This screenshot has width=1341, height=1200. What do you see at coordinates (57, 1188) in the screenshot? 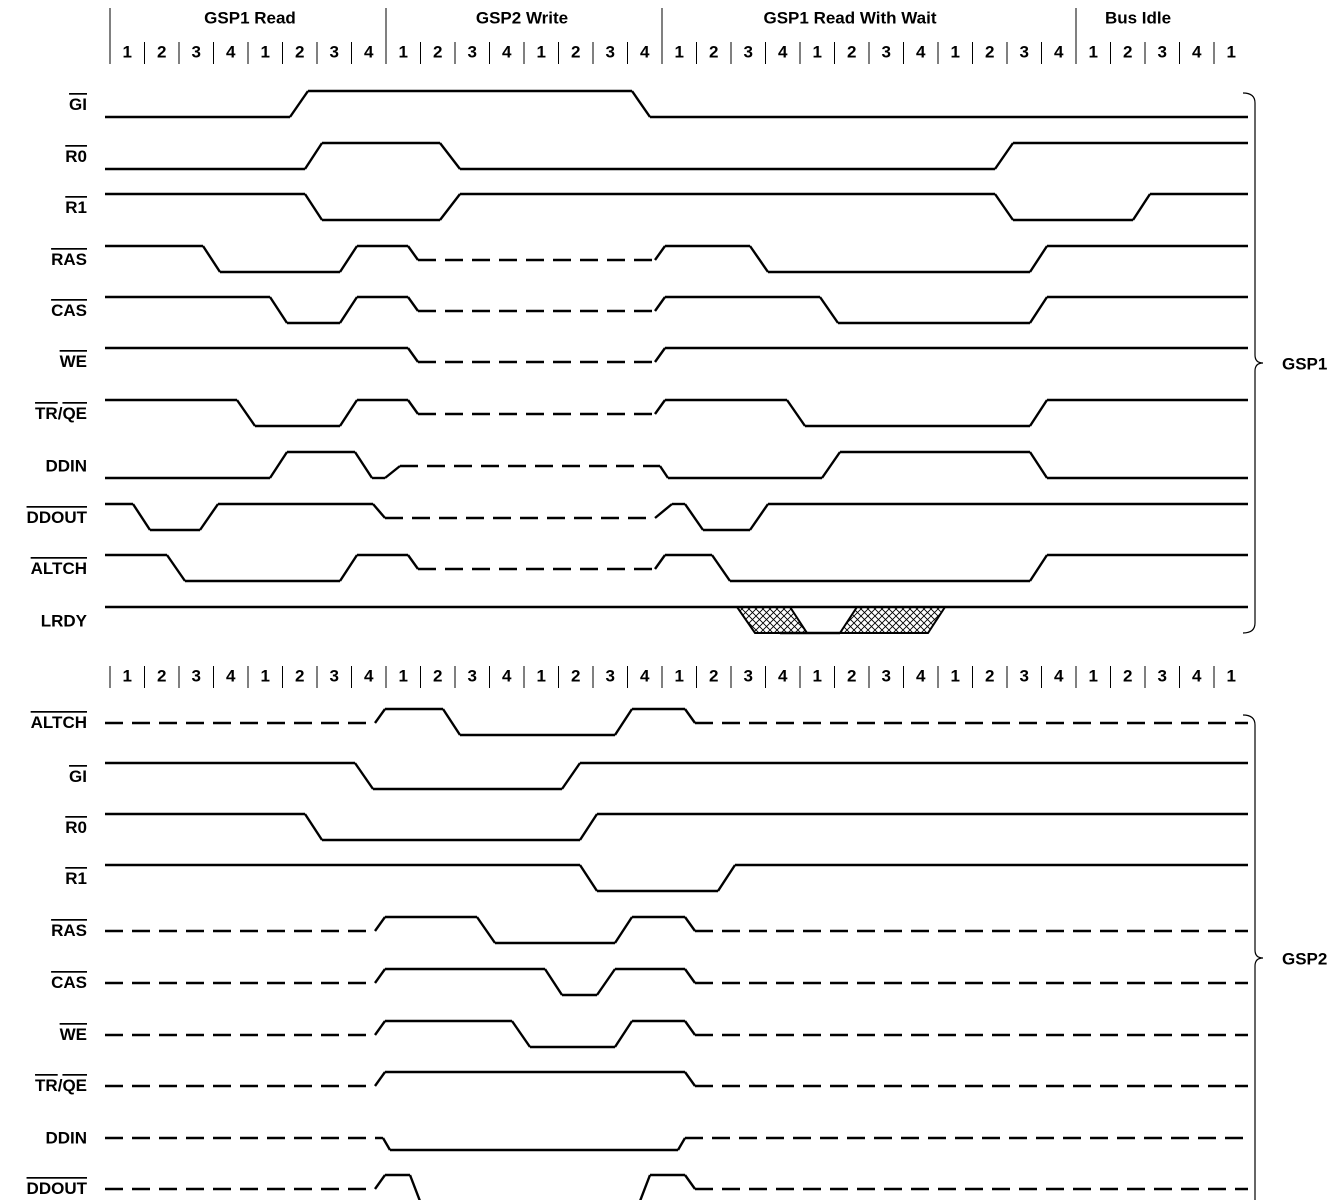
I see `signal-label: DDOUT` at bounding box center [57, 1188].